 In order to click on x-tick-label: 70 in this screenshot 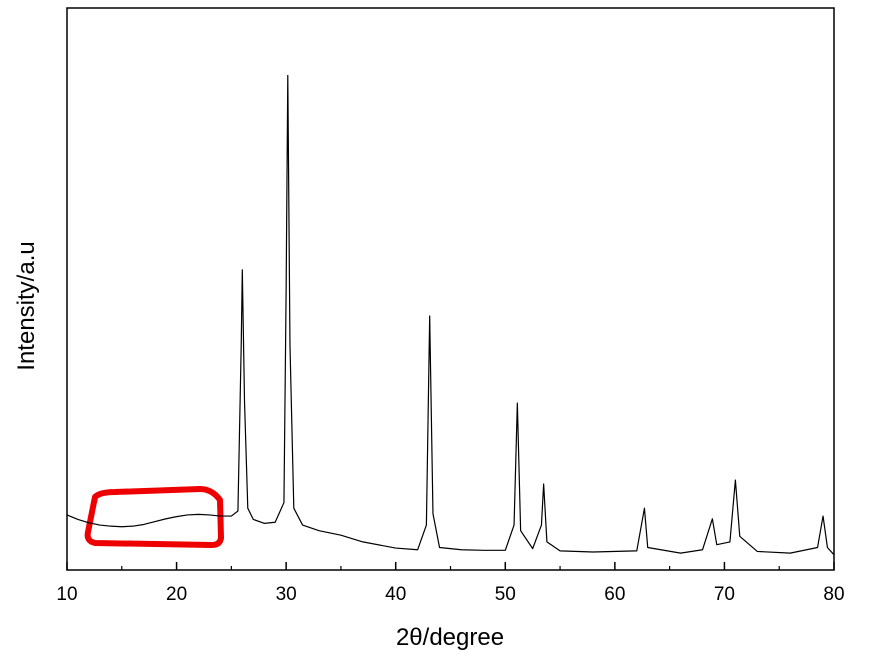, I will do `click(724, 594)`.